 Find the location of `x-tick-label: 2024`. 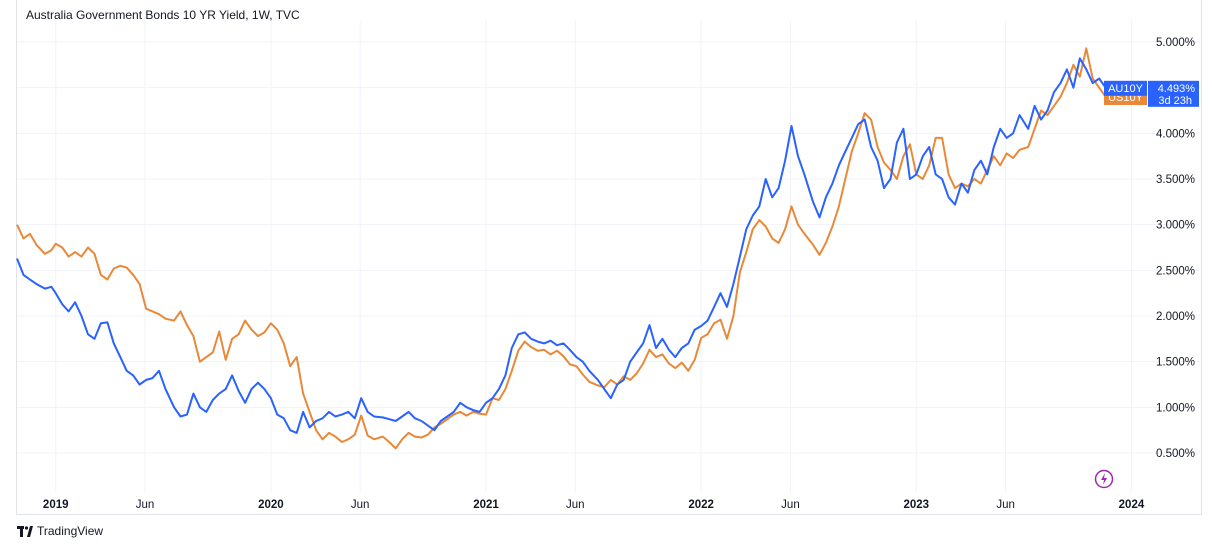

x-tick-label: 2024 is located at coordinates (1132, 505).